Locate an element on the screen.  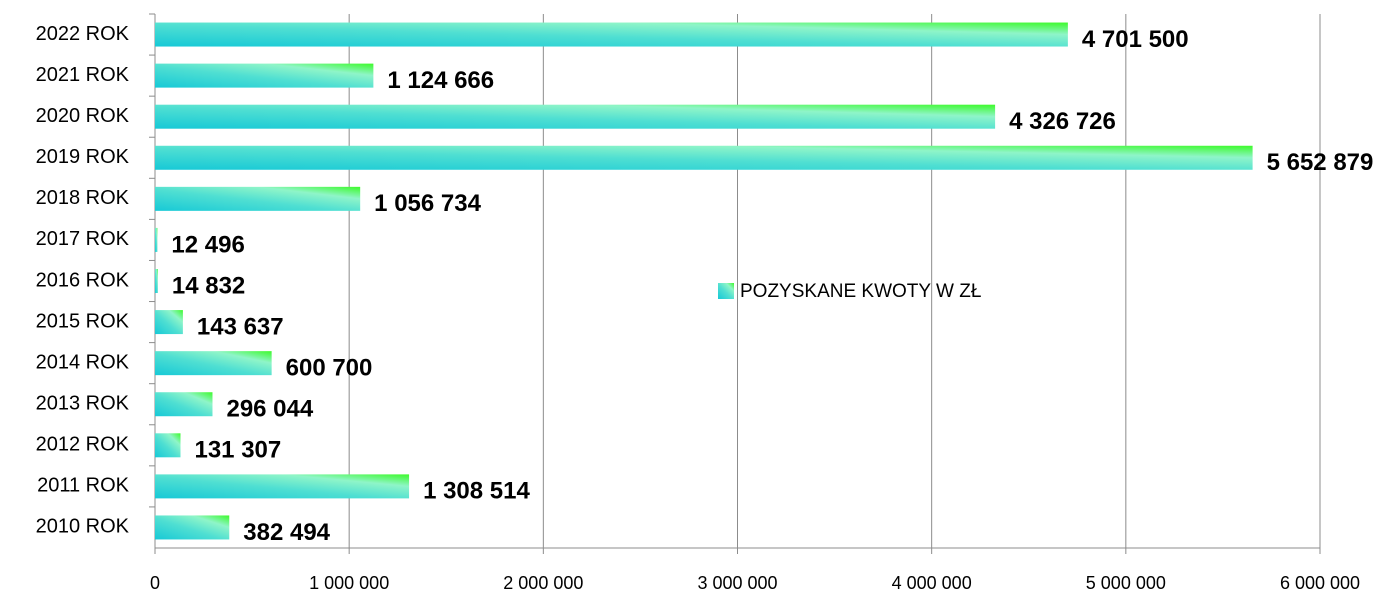
x-tick-label: 4 000 000 is located at coordinates (932, 583).